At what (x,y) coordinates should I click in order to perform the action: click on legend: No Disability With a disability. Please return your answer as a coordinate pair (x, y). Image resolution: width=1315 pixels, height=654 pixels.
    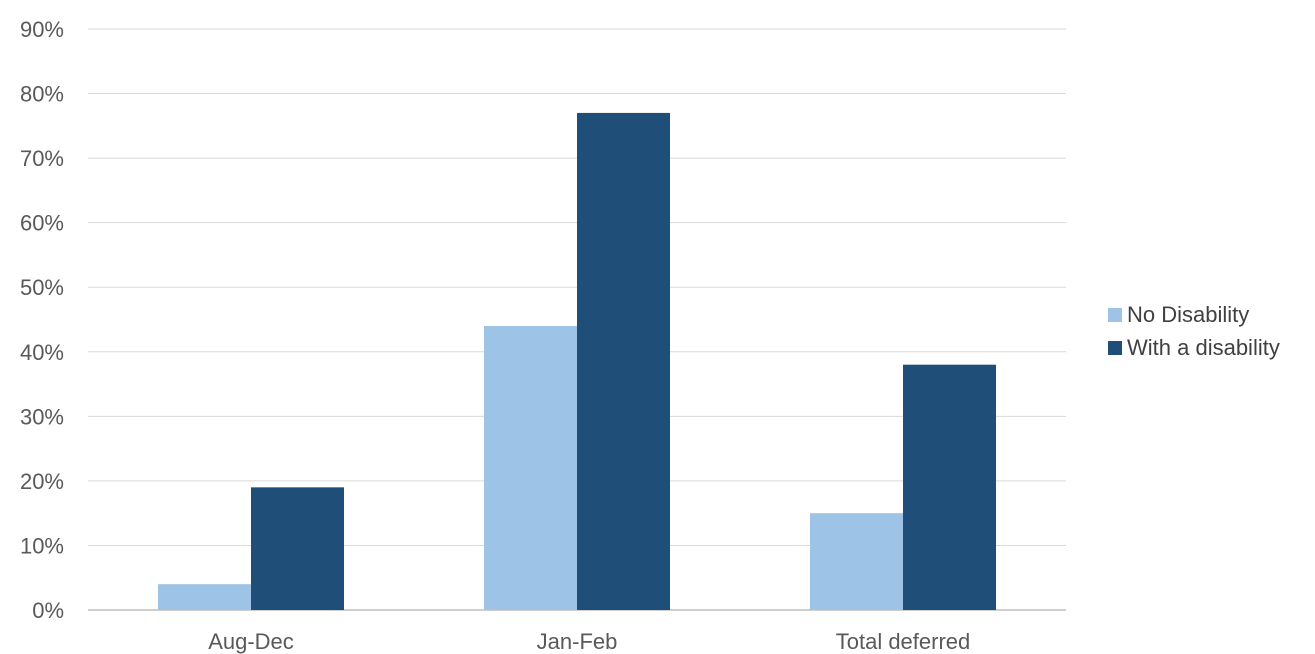
    Looking at the image, I should click on (1194, 331).